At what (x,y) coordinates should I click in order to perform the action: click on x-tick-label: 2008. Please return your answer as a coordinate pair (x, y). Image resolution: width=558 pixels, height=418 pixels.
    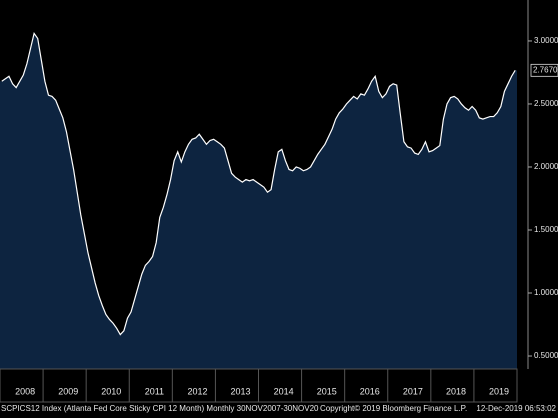
    Looking at the image, I should click on (25, 391).